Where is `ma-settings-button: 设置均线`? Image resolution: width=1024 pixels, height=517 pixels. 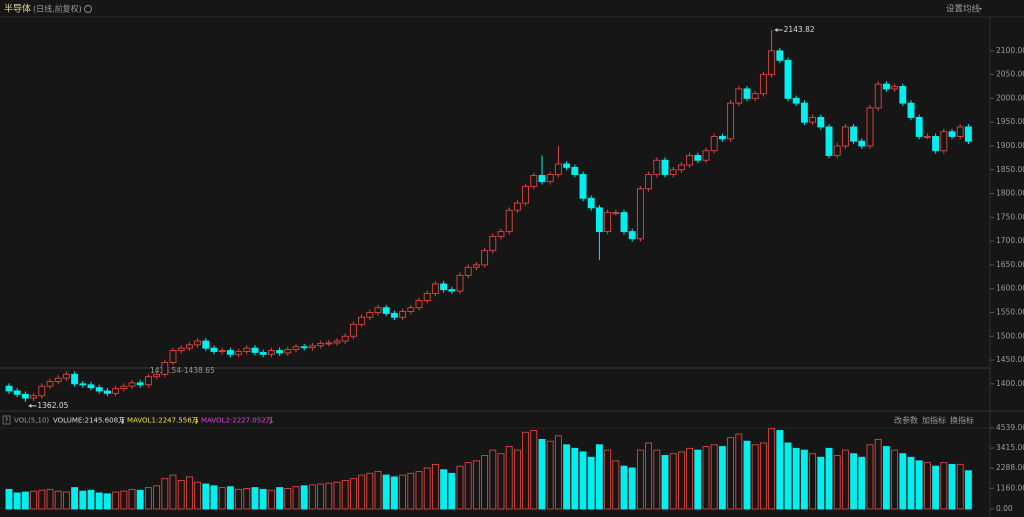 ma-settings-button: 设置均线 is located at coordinates (963, 9).